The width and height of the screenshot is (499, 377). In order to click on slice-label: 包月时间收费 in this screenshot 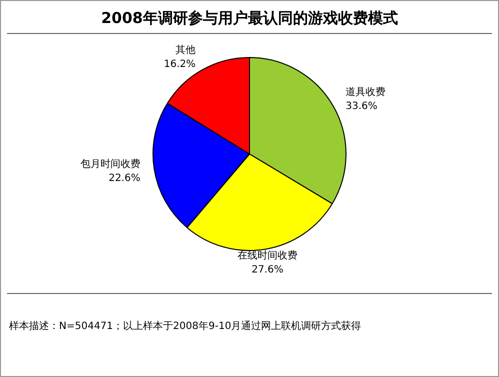, I will do `click(110, 164)`.